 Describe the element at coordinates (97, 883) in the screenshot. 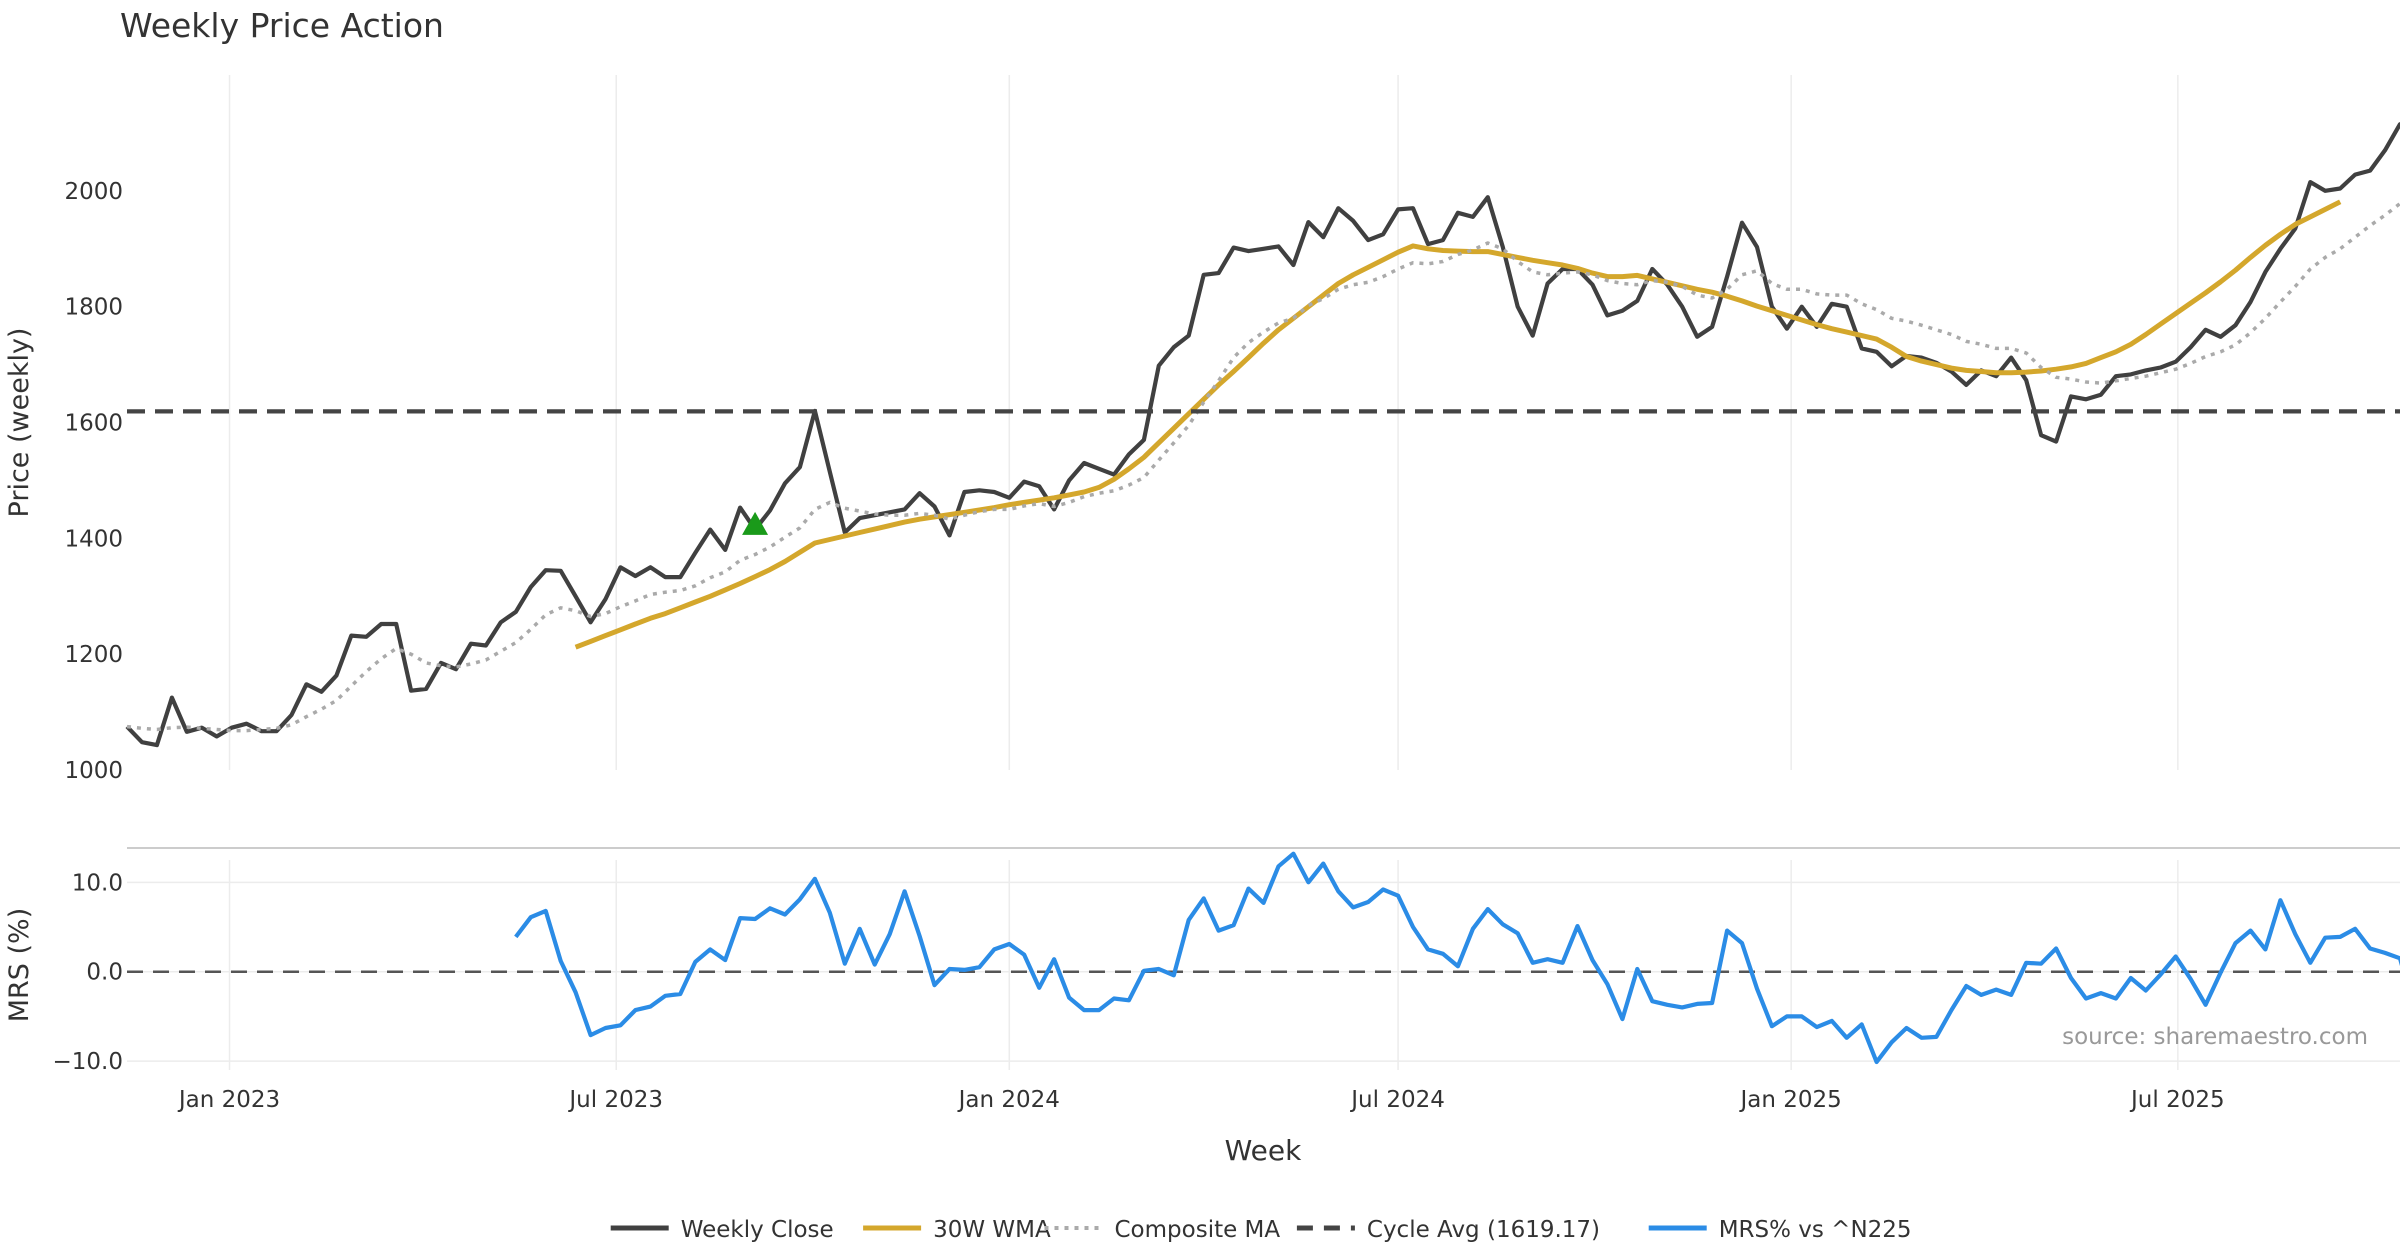

I see `y-tick-label: 10.0` at that location.